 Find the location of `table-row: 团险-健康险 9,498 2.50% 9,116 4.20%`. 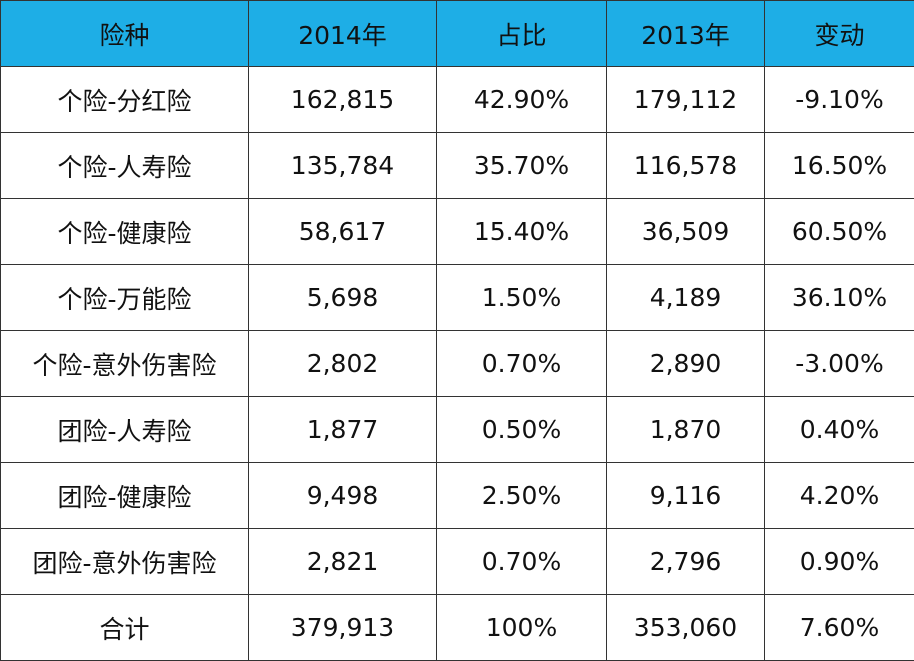

table-row: 团险-健康险 9,498 2.50% 9,116 4.20% is located at coordinates (457, 495).